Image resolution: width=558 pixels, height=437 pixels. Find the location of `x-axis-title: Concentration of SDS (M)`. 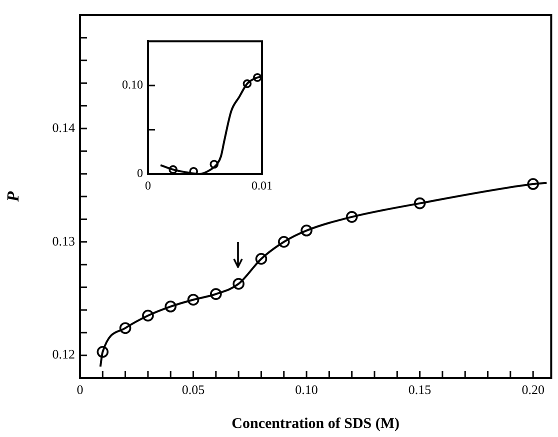

x-axis-title: Concentration of SDS (M) is located at coordinates (316, 424).